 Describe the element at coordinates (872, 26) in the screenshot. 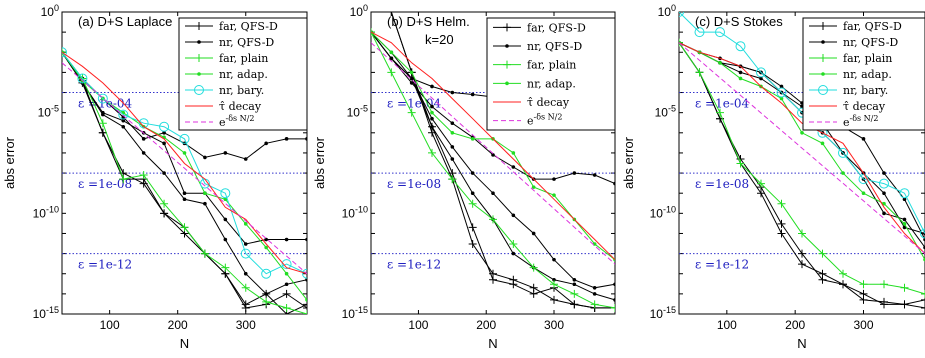

I see `legend-label: far, QFS-D` at that location.